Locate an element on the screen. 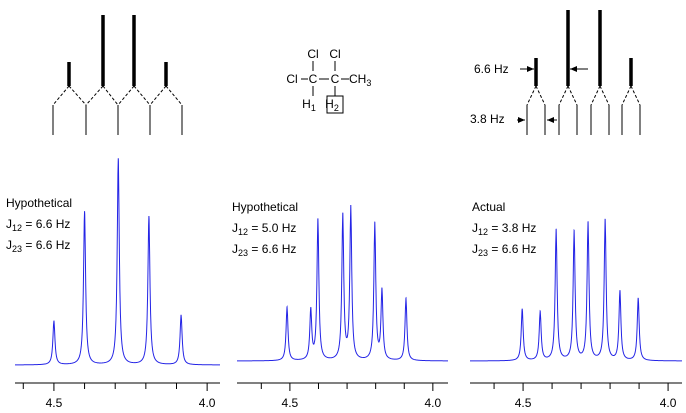 The width and height of the screenshot is (686, 413). annotation: J12 = 3.8 Hz is located at coordinates (504, 229).